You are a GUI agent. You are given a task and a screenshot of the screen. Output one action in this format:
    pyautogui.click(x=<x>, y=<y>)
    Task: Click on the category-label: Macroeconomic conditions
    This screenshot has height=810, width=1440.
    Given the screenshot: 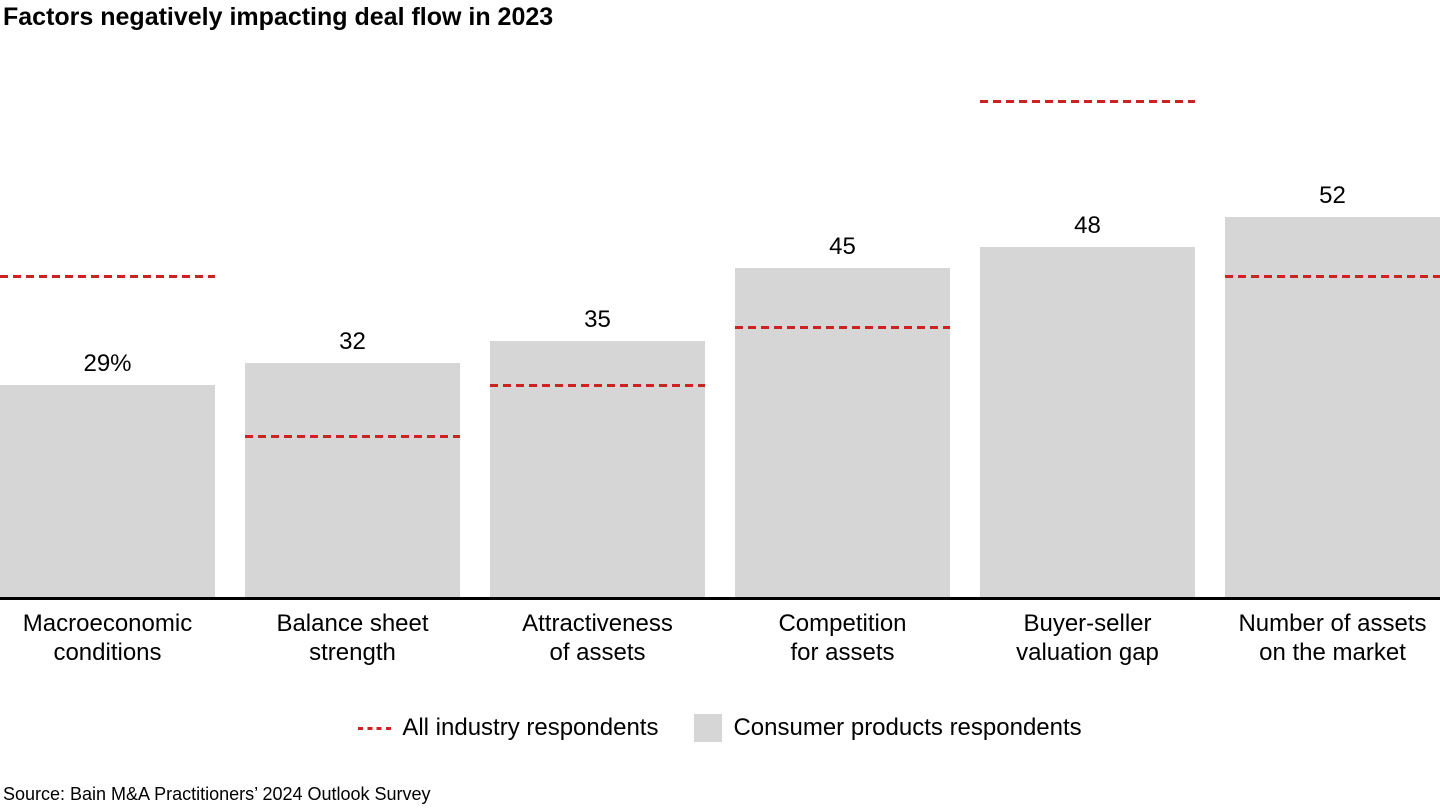 What is the action you would take?
    pyautogui.click(x=107, y=638)
    